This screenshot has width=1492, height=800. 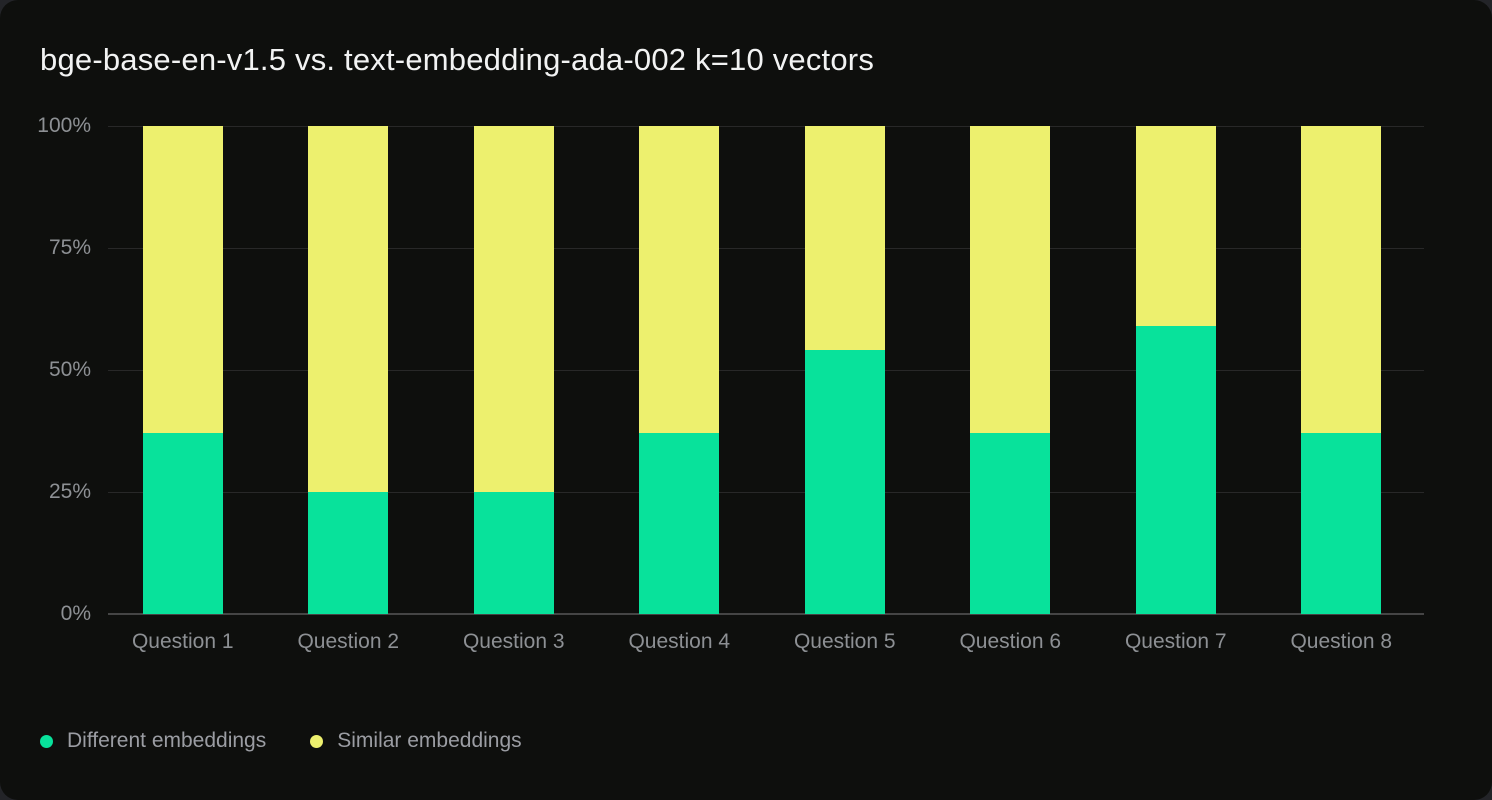 What do you see at coordinates (766, 614) in the screenshot?
I see `axis-baseline` at bounding box center [766, 614].